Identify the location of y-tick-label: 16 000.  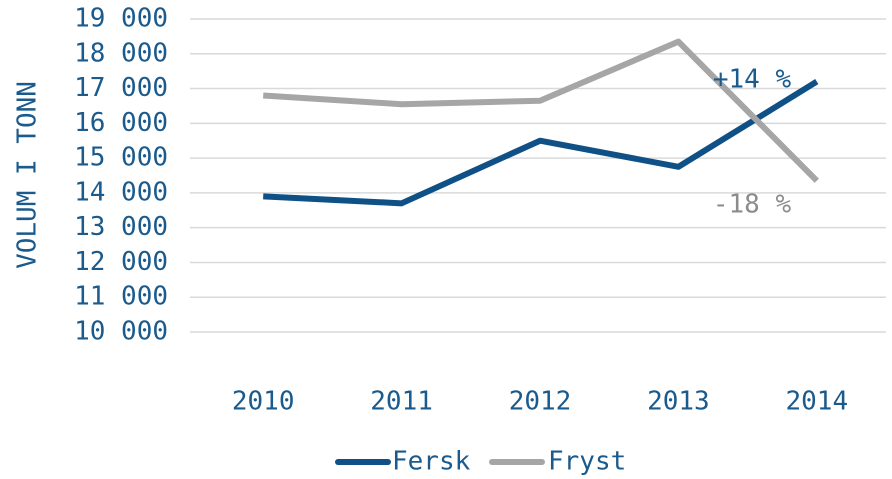
(121, 123).